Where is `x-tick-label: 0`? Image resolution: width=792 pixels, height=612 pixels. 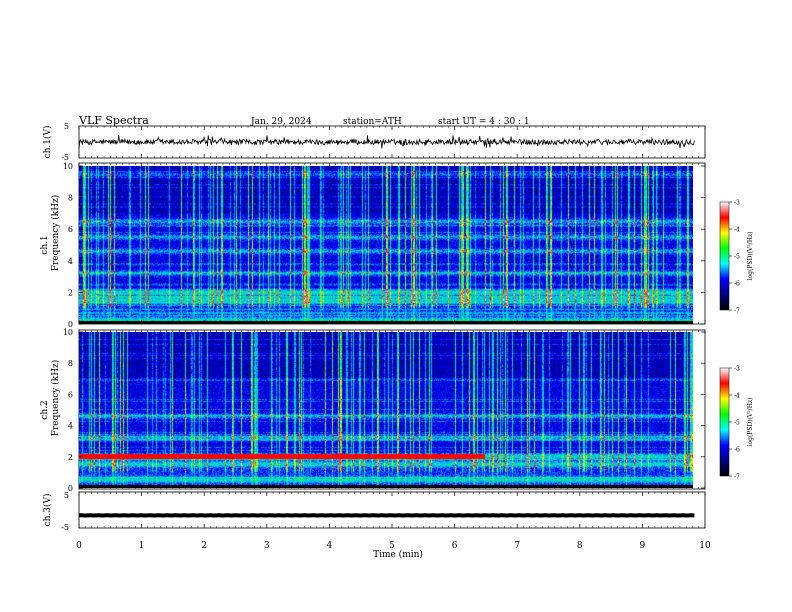
x-tick-label: 0 is located at coordinates (79, 546).